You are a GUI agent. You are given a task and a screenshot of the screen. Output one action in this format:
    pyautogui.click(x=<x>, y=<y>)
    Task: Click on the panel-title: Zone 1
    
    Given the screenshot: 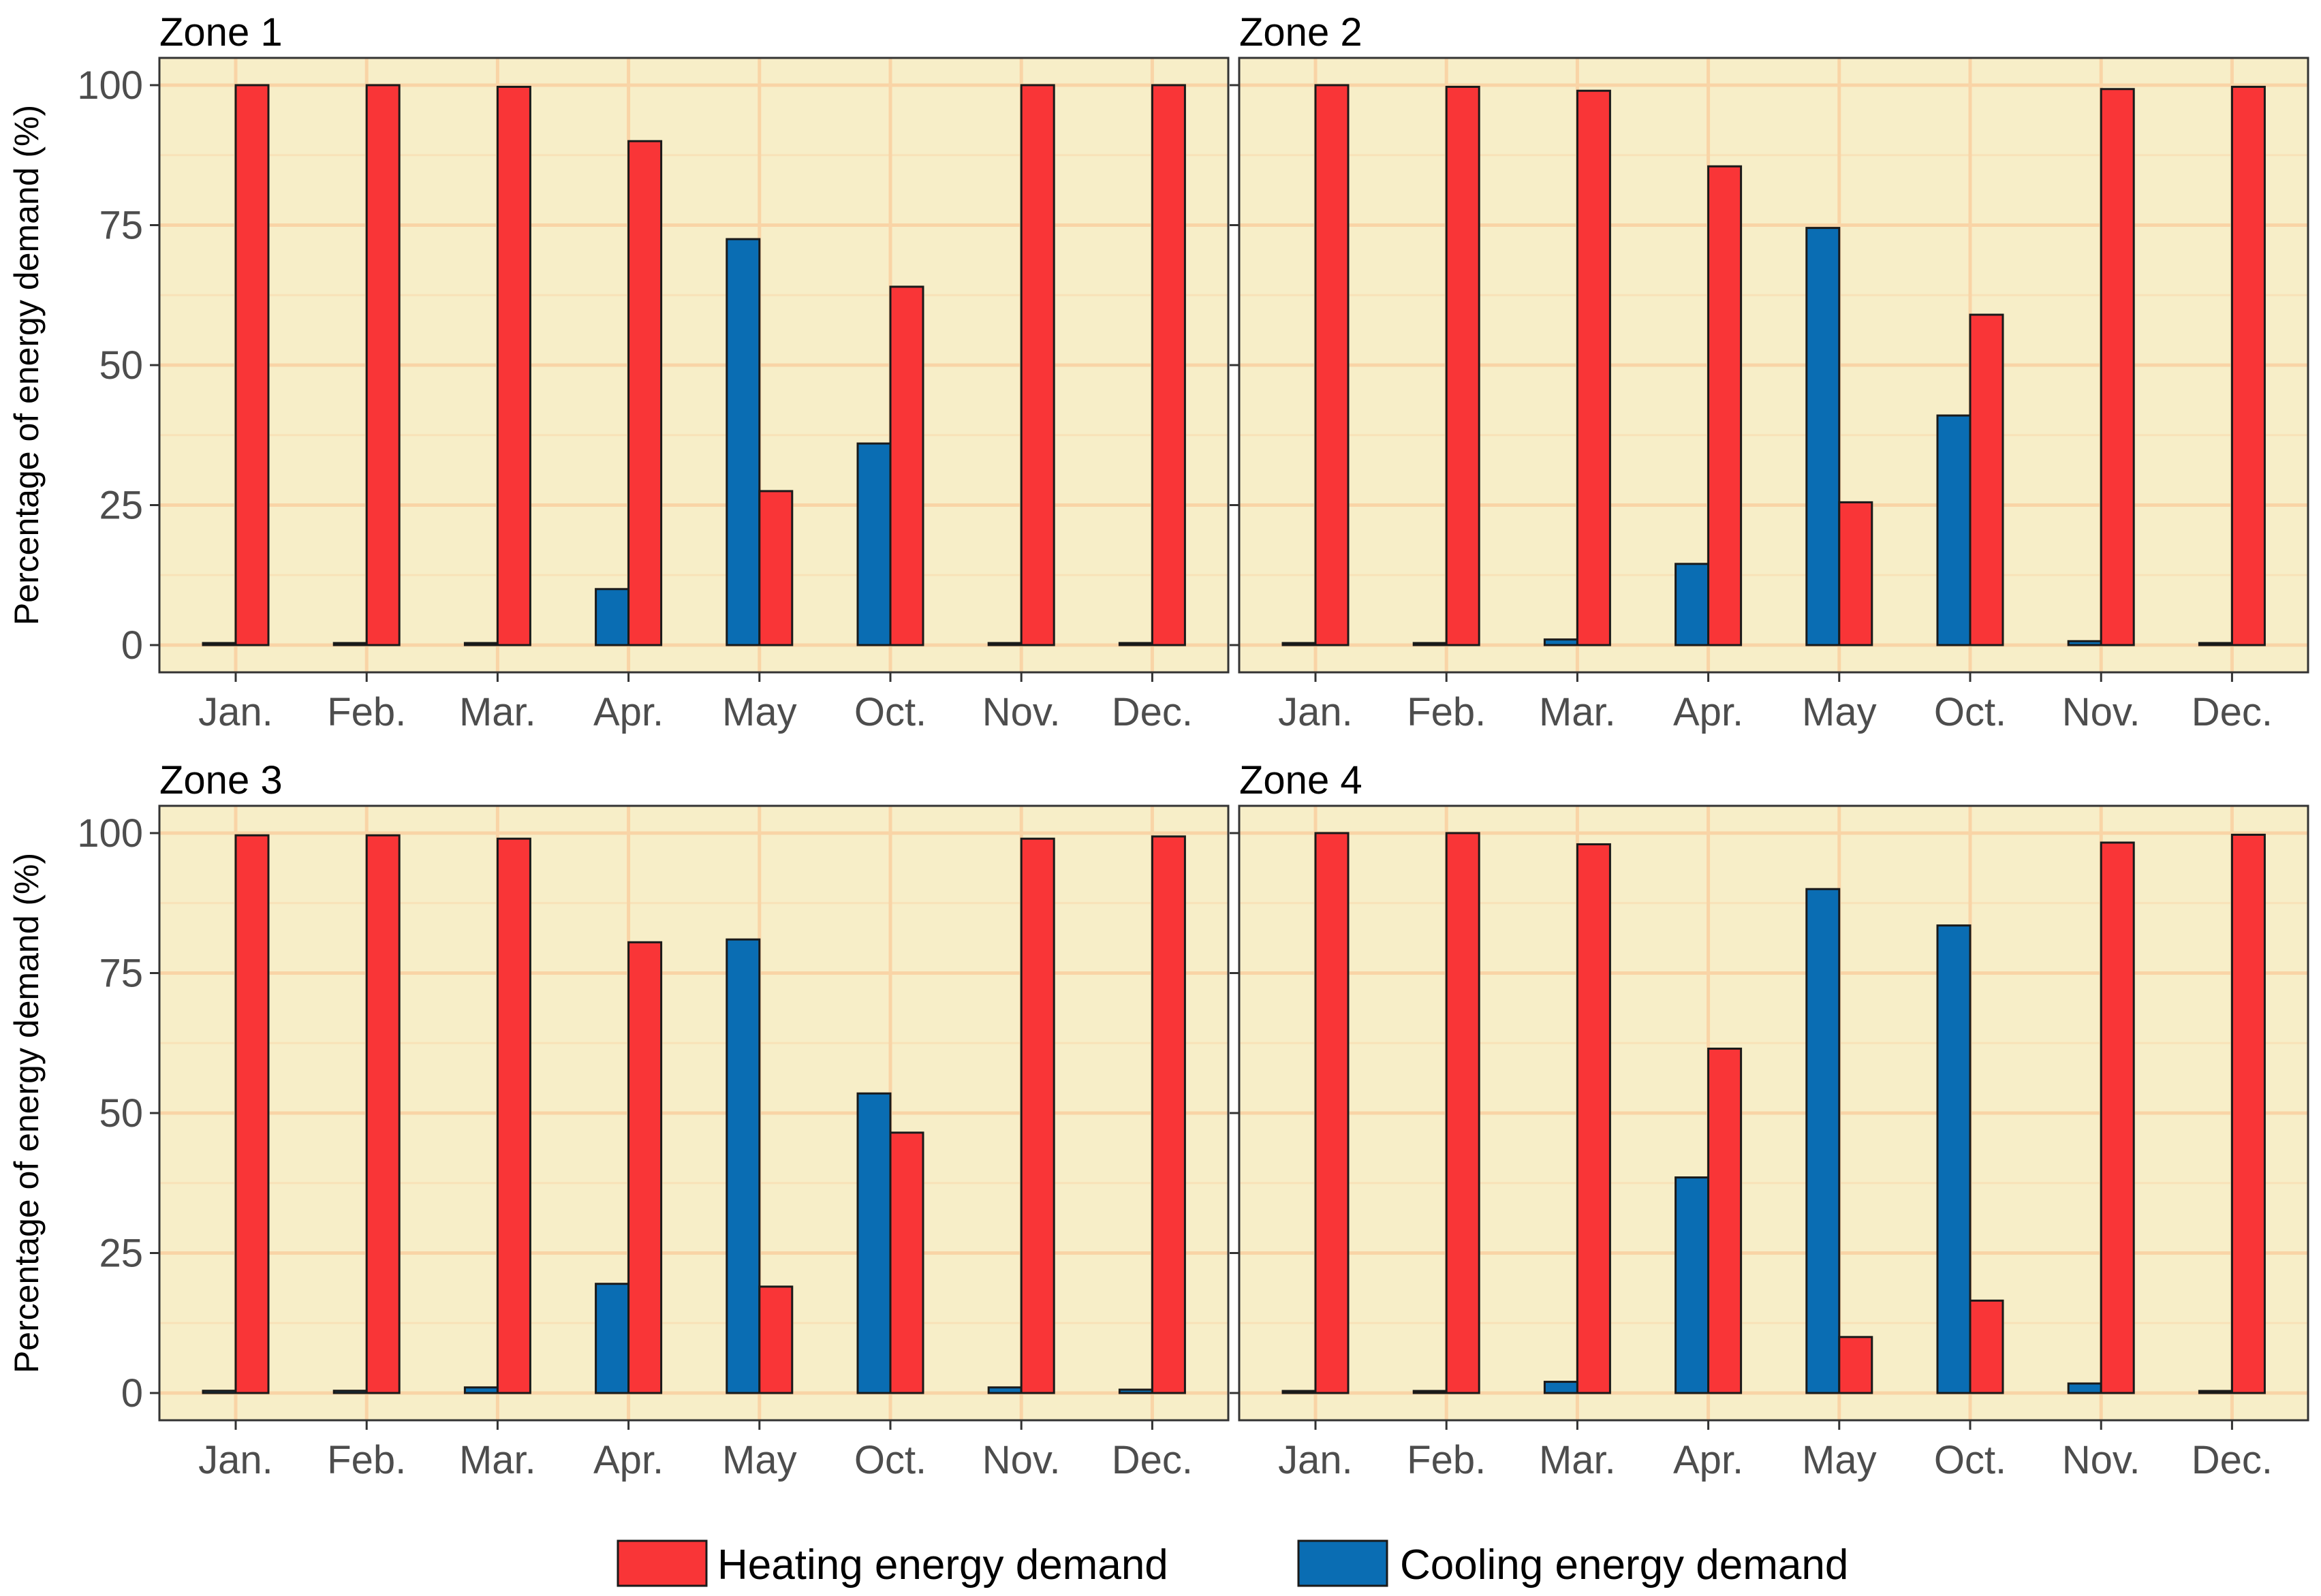 What is the action you would take?
    pyautogui.click(x=221, y=32)
    